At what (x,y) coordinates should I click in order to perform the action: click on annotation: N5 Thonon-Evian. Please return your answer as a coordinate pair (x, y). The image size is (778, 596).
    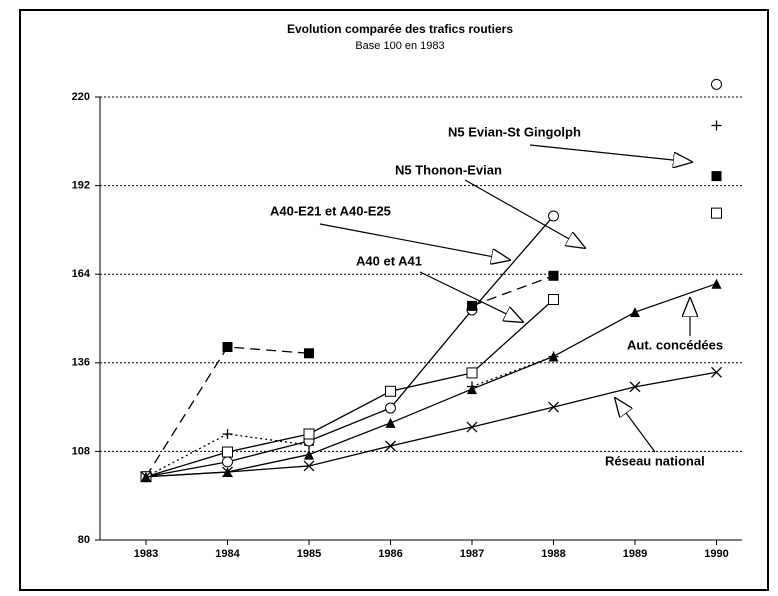
    Looking at the image, I should click on (448, 169).